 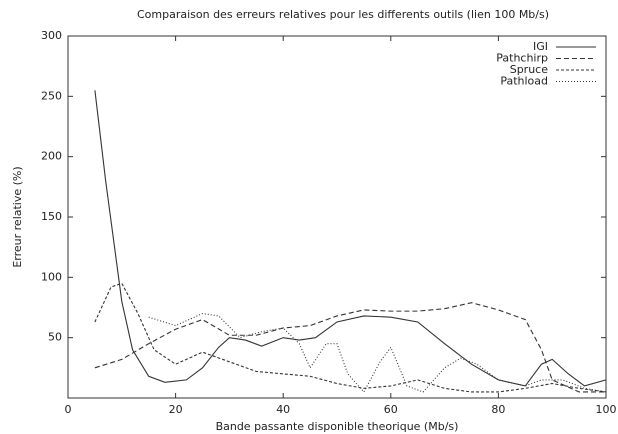 What do you see at coordinates (391, 409) in the screenshot?
I see `x-tick-label: 60` at bounding box center [391, 409].